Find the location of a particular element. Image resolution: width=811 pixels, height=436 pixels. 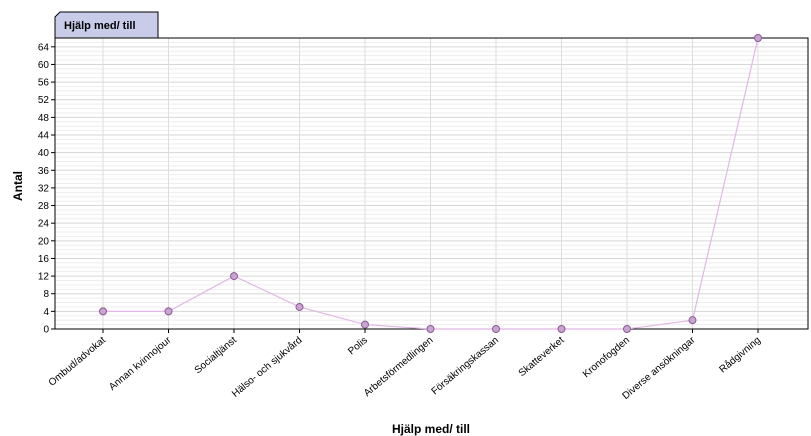

y-tick-label: 40 is located at coordinates (44, 153).